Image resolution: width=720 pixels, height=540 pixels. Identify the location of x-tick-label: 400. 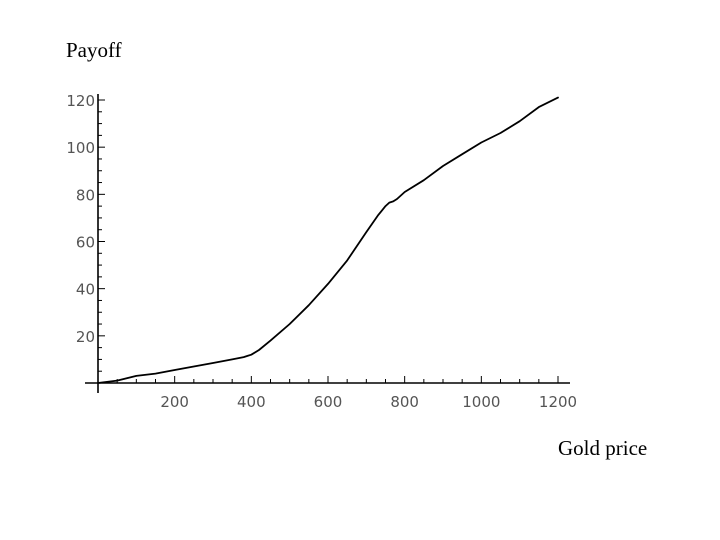
(251, 402).